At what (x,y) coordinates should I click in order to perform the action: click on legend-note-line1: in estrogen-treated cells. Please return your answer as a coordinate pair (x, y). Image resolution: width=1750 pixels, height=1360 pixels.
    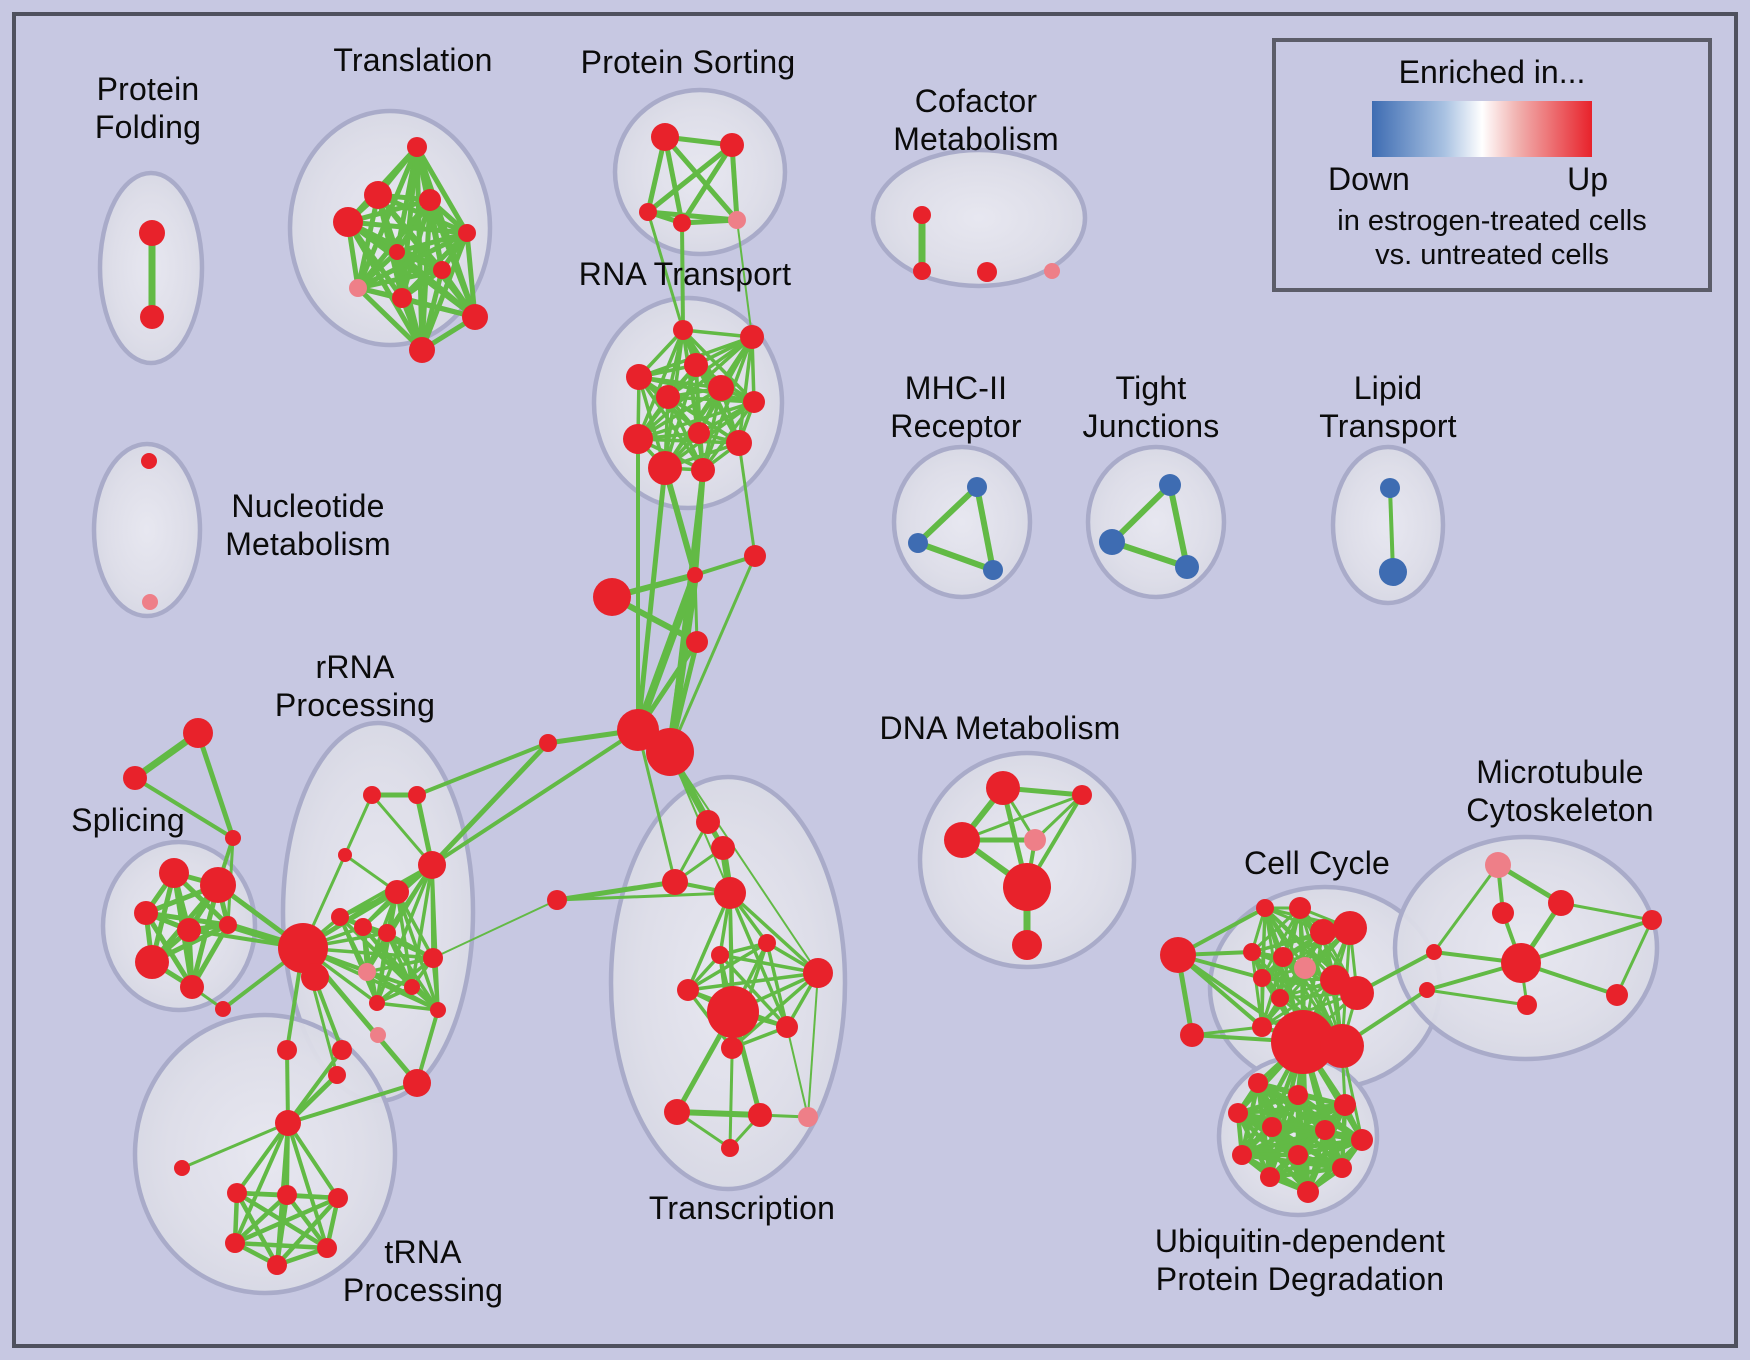
    Looking at the image, I should click on (1492, 221).